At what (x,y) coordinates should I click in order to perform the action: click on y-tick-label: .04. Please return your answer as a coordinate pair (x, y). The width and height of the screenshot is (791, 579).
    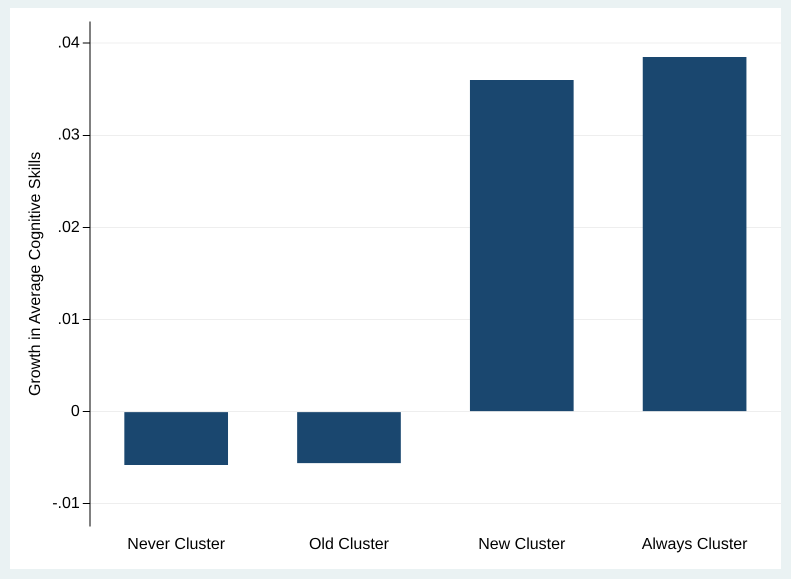
    Looking at the image, I should click on (69, 43).